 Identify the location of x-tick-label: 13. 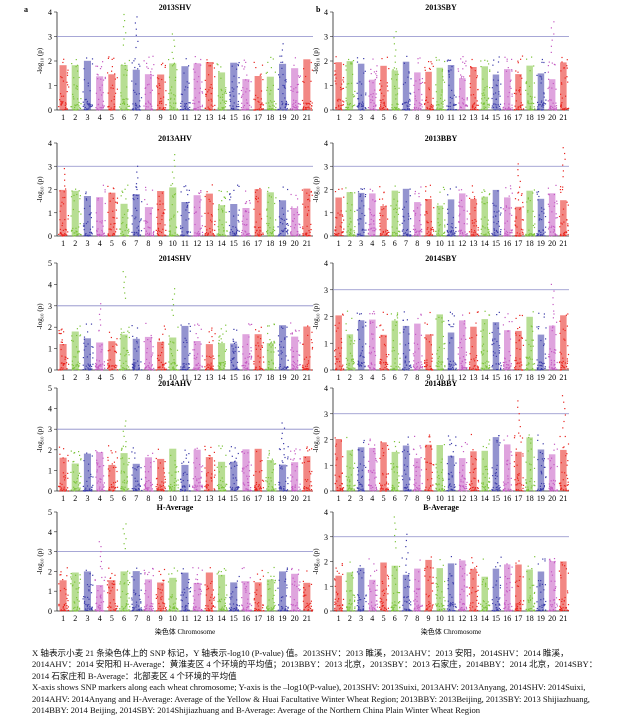
(209, 377).